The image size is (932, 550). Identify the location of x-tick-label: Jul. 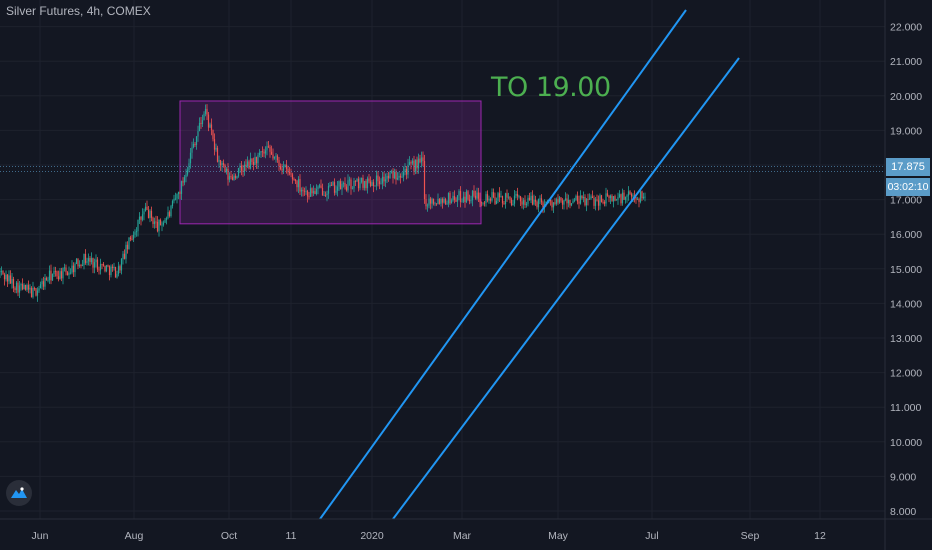
(651, 536).